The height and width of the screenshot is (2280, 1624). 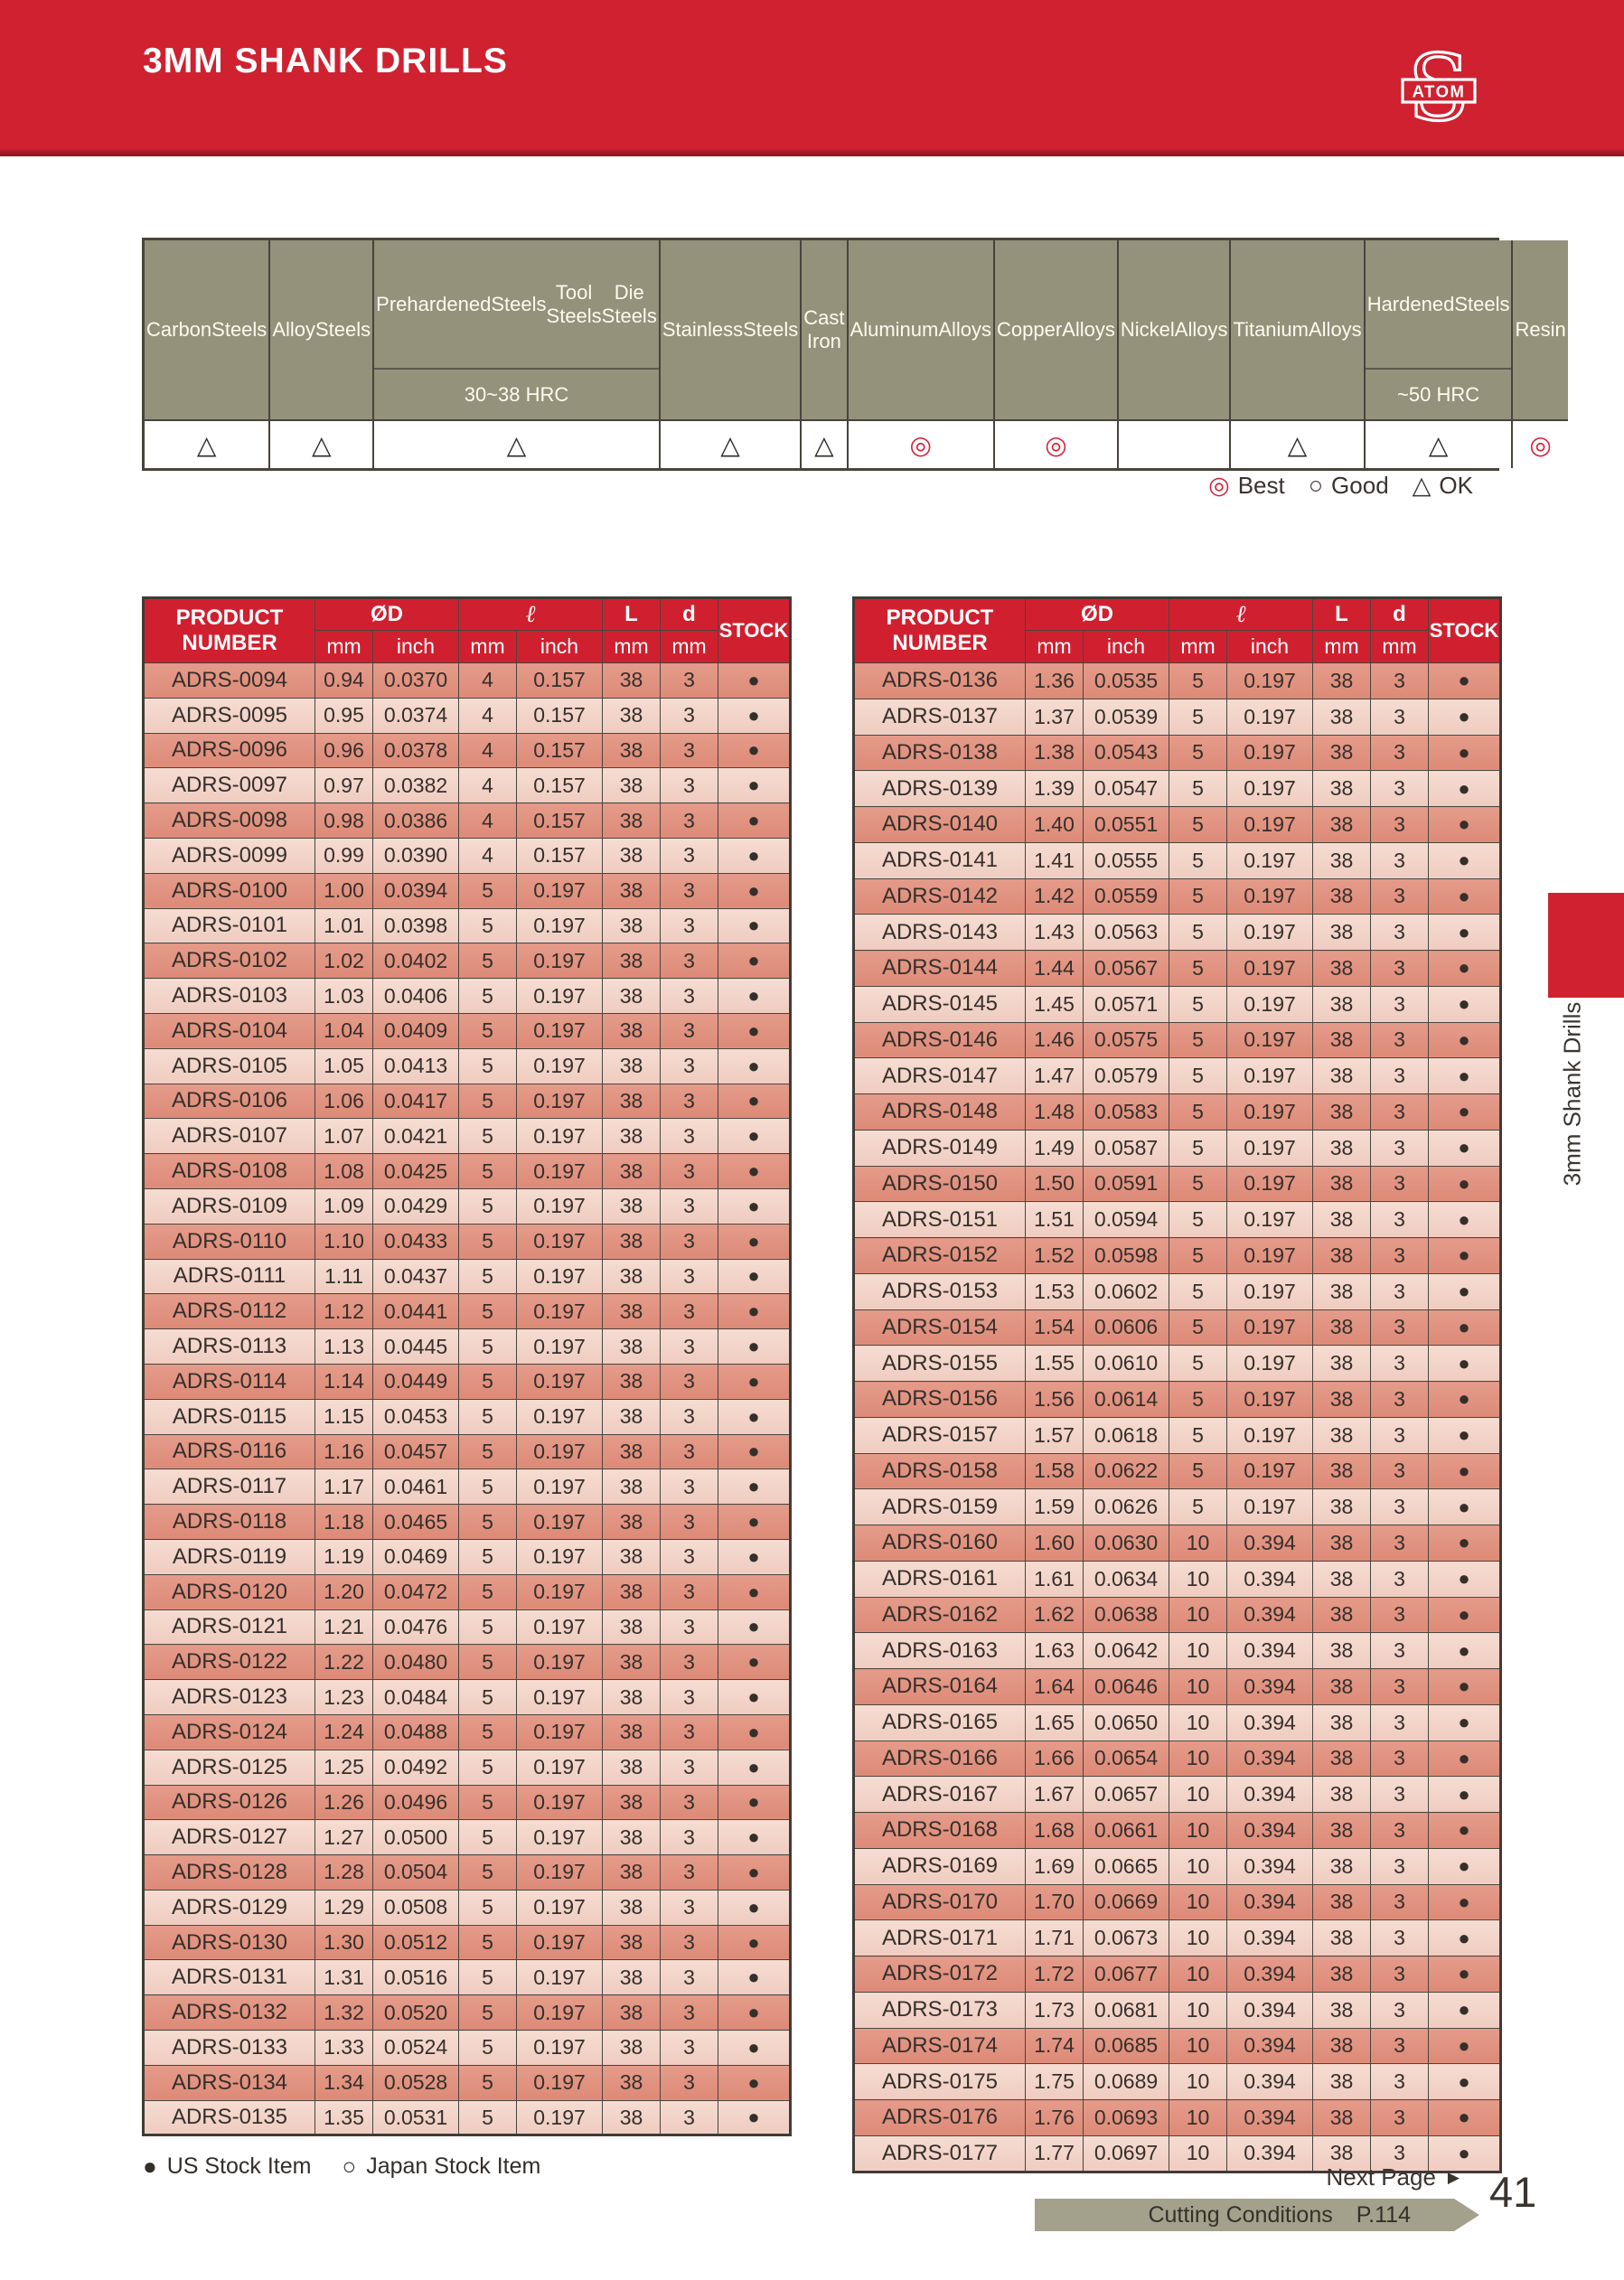 What do you see at coordinates (467, 1838) in the screenshot?
I see `table-row: ADRS-0127 1.27 0.0500 5 0.197 38 3 ●` at bounding box center [467, 1838].